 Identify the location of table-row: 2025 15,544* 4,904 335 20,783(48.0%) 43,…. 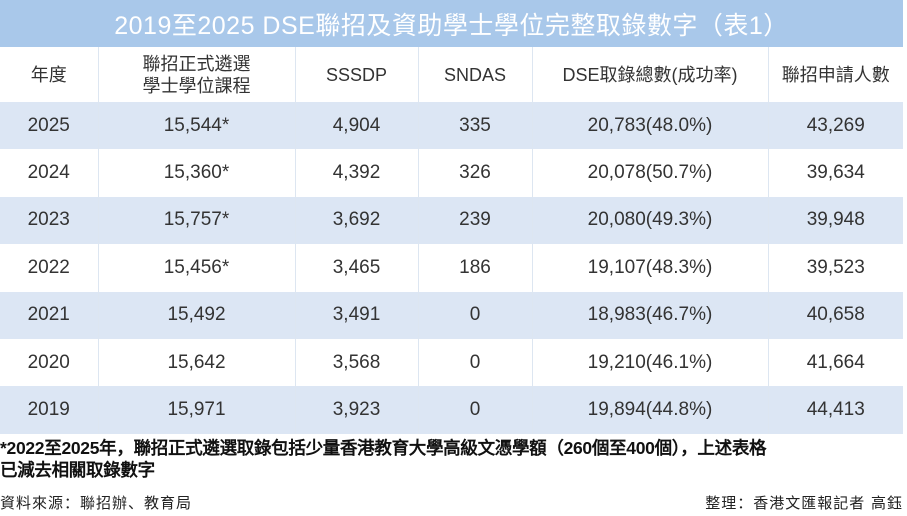
(451, 126).